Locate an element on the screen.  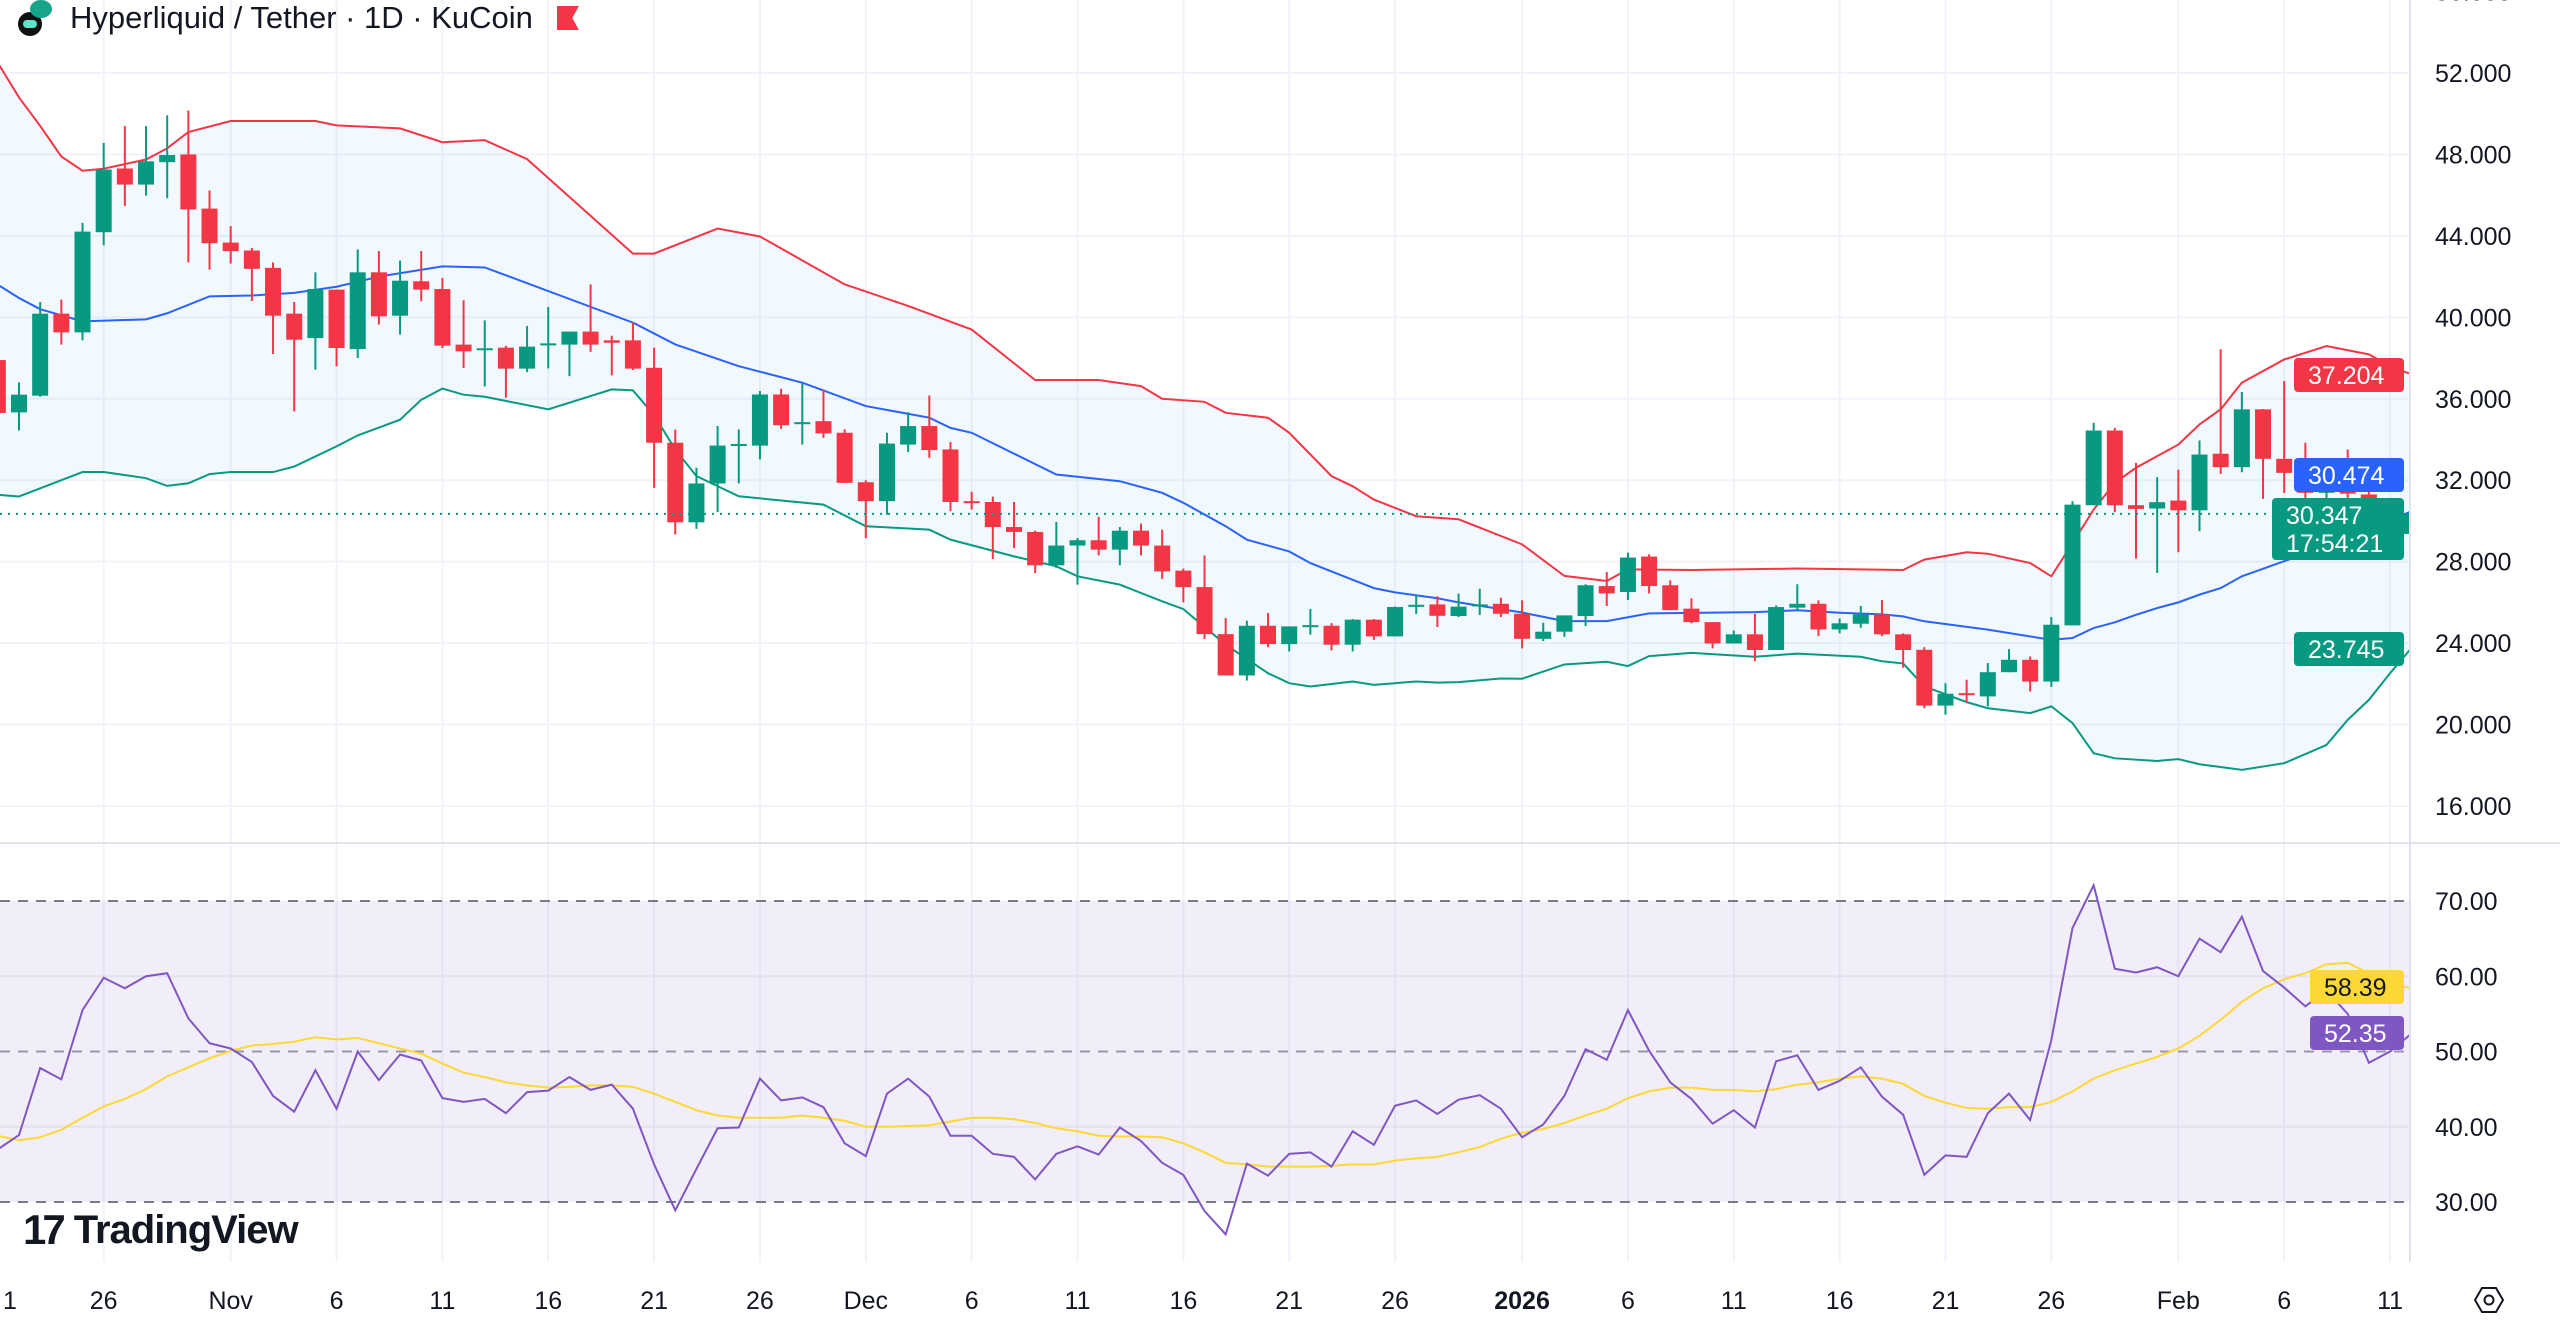
symbol-header: Hyperliquid / Tether · 1D · KuCoin is located at coordinates (297, 20).